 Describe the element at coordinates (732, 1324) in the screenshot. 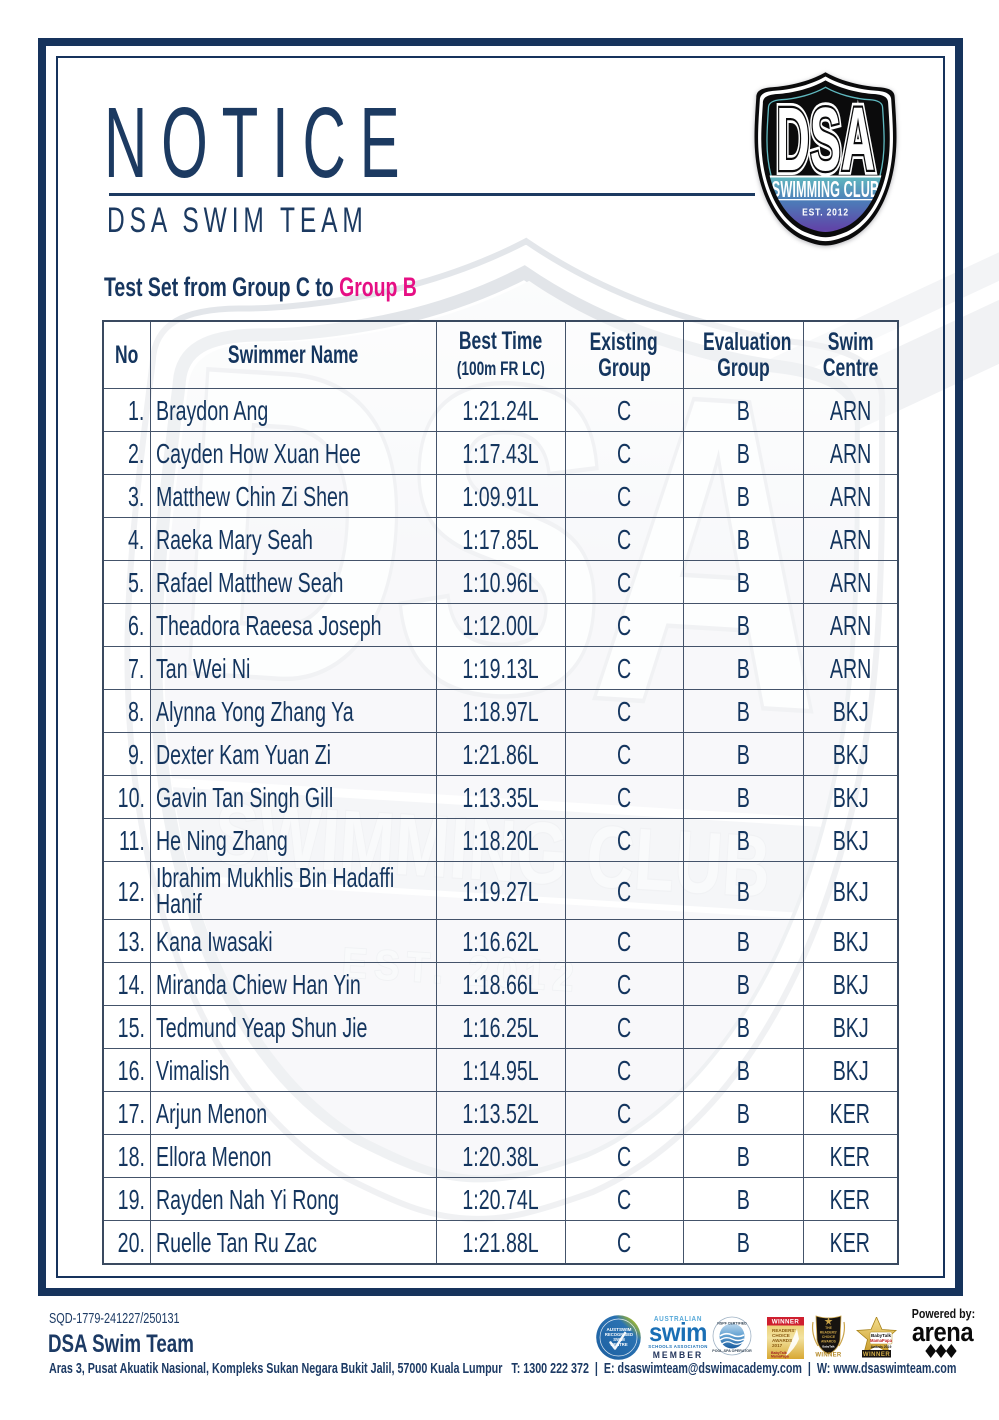

I see `svg-text: NSPF CERTIFIED` at that location.